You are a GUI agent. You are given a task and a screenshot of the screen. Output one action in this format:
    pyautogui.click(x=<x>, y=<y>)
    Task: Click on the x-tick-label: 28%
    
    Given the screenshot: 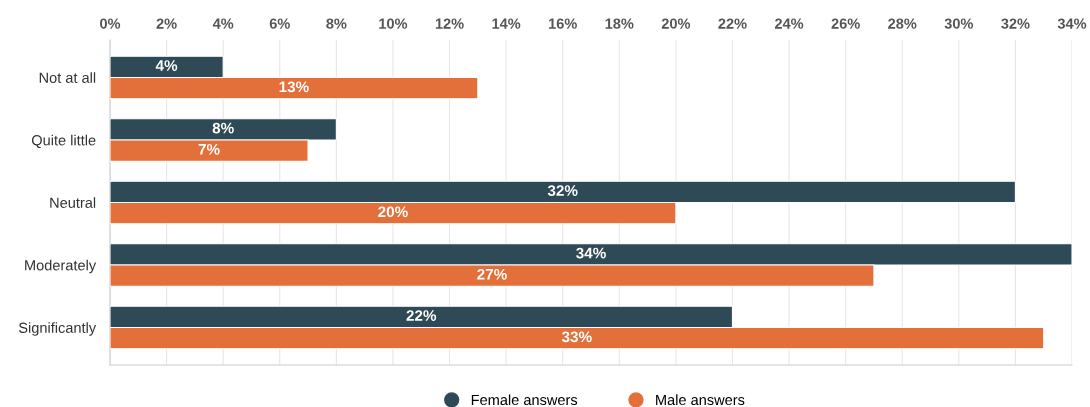 What is the action you would take?
    pyautogui.click(x=902, y=23)
    